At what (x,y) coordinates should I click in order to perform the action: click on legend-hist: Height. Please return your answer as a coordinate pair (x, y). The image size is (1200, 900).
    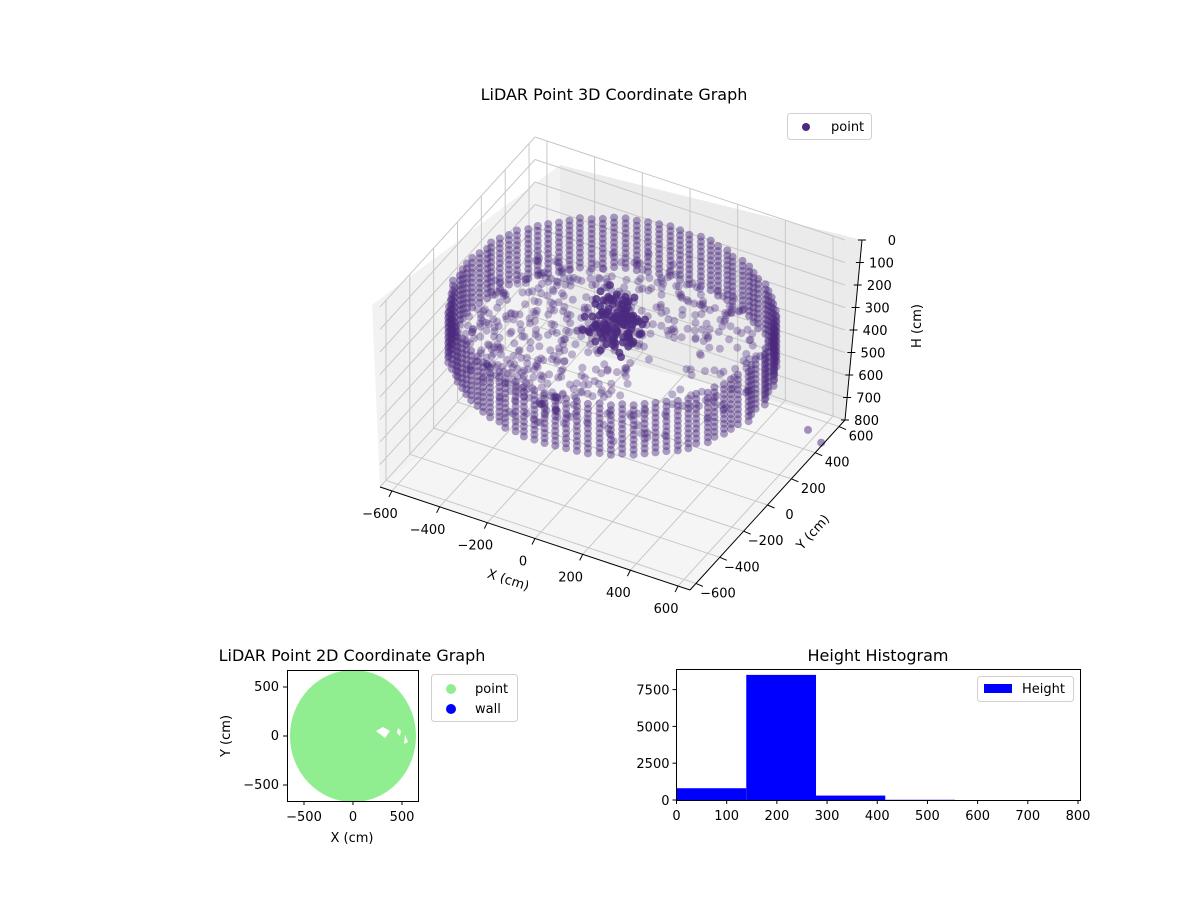
    Looking at the image, I should click on (1025, 689).